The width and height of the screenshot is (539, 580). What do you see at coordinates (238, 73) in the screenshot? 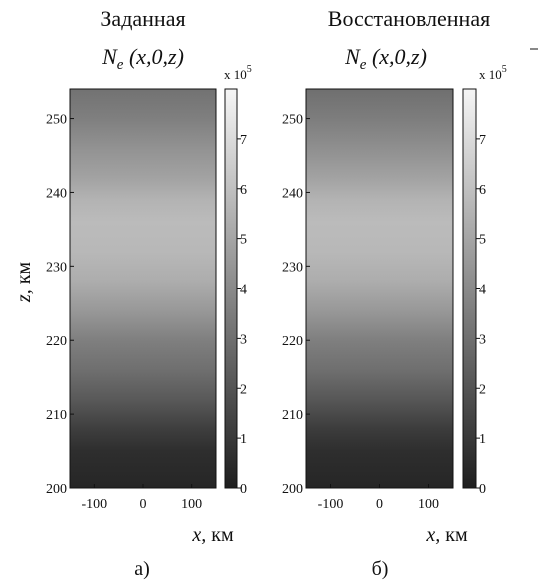
I see `panel-a-colorbar-multiplier: x 105` at bounding box center [238, 73].